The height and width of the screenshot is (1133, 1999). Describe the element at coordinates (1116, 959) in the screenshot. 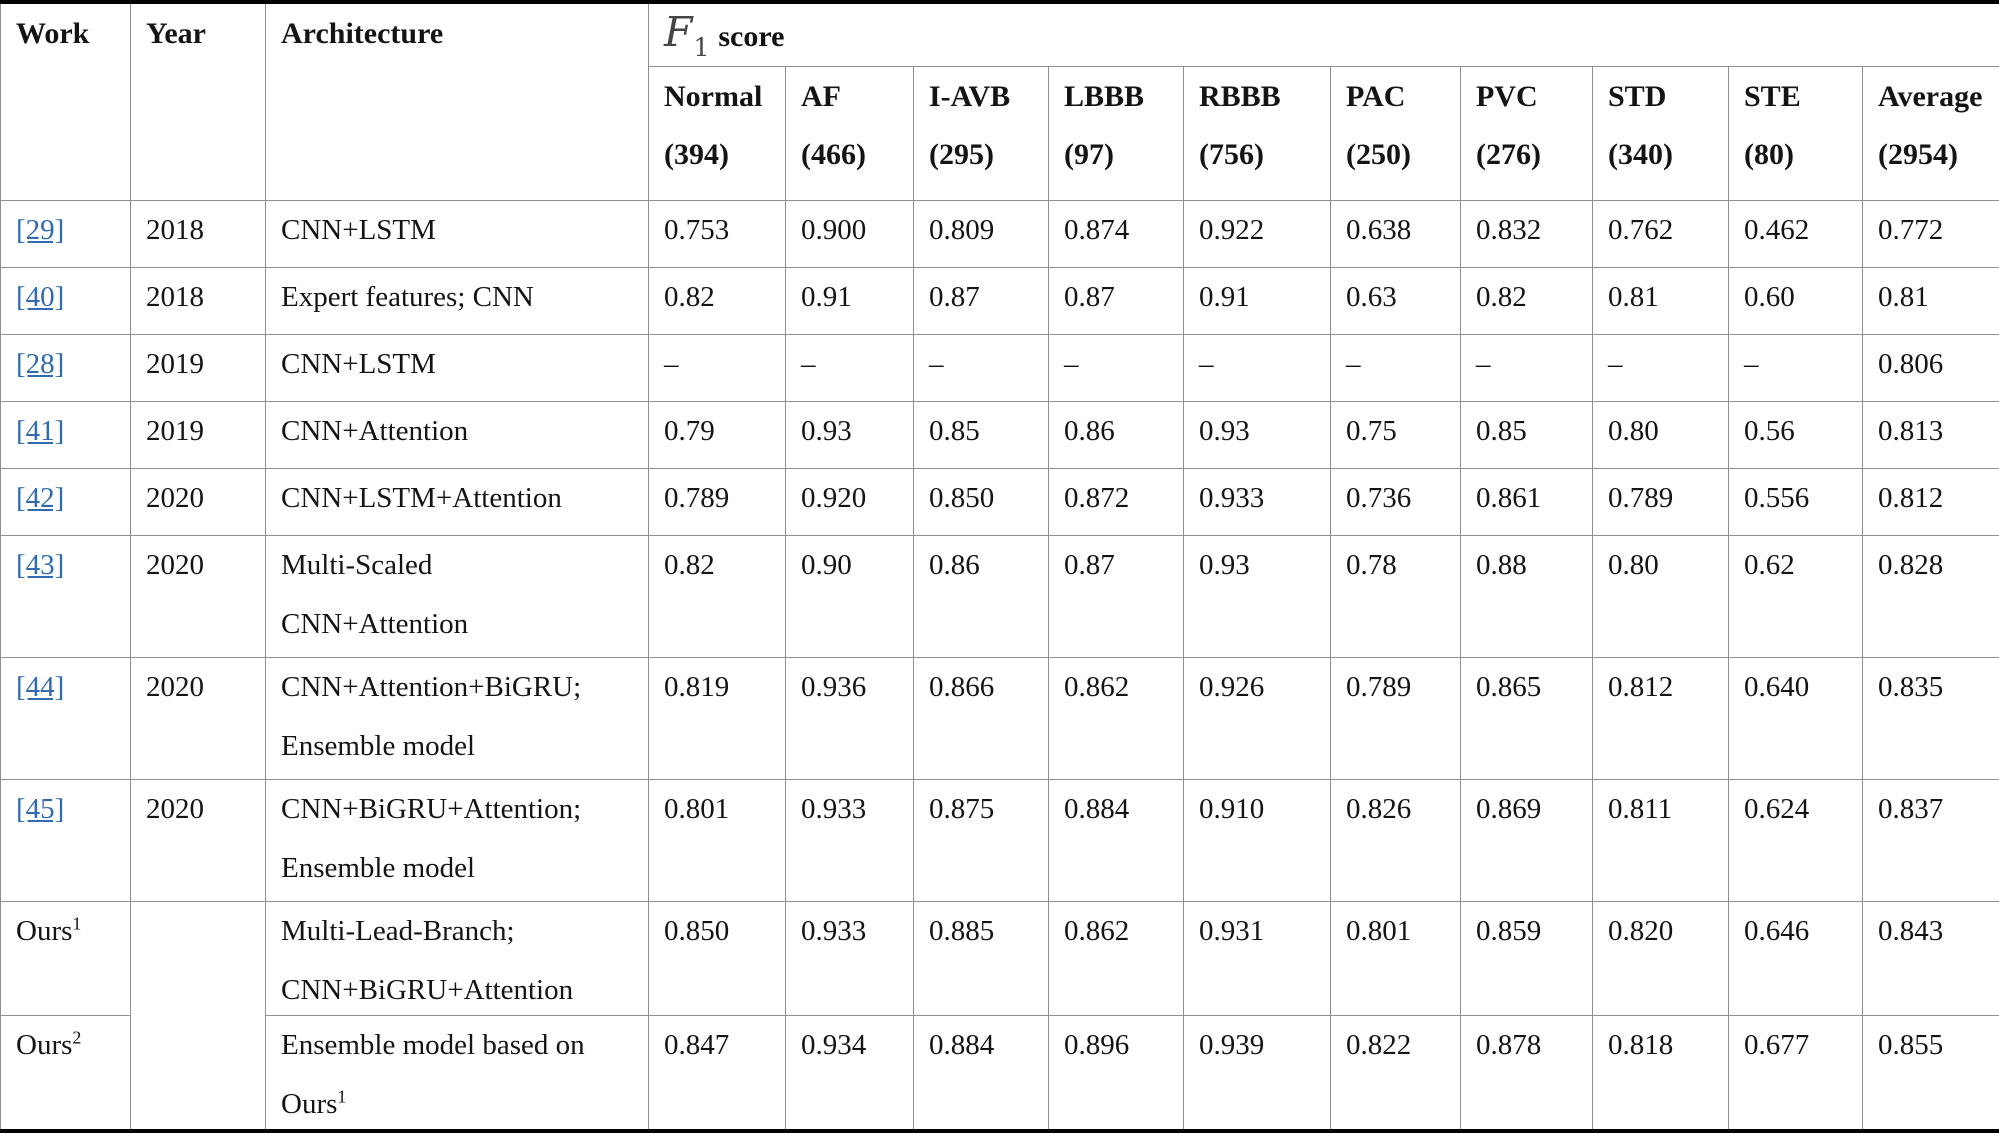

I see `score-cell: 0.862` at that location.